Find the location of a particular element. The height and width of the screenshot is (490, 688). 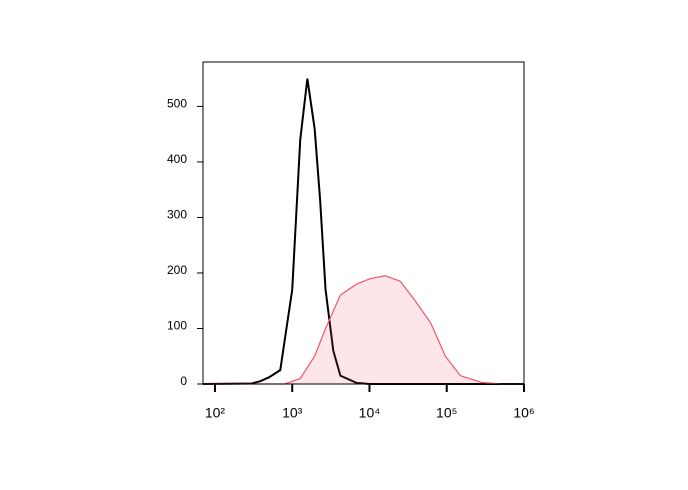

y-tick-label: 0 is located at coordinates (183, 381).